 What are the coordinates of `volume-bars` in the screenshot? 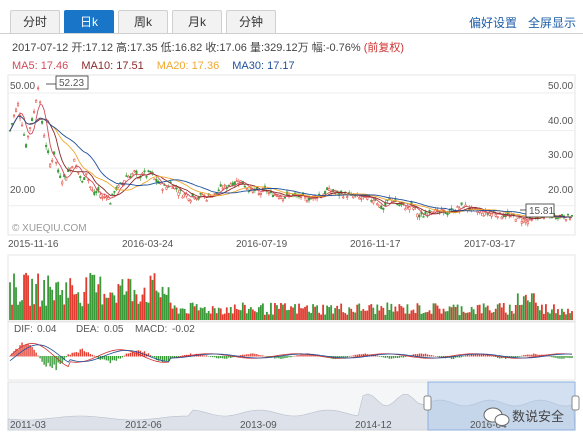 It's located at (291, 296).